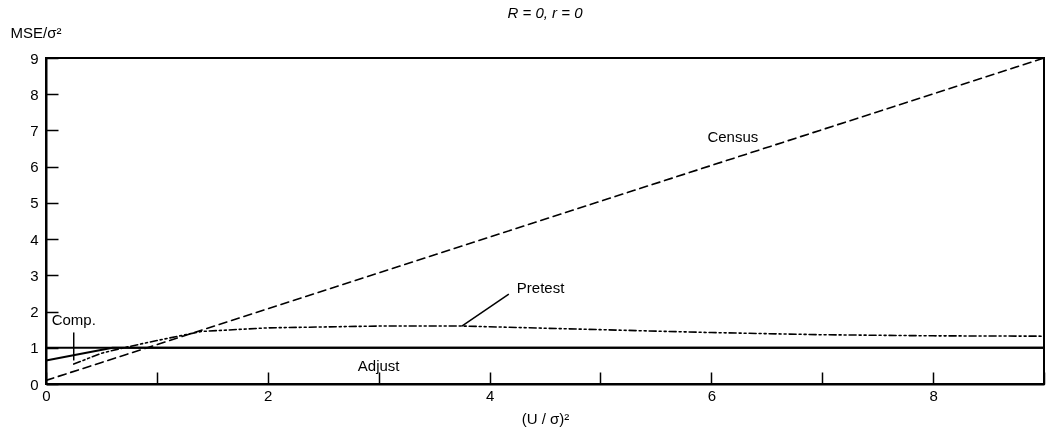 Image resolution: width=1055 pixels, height=432 pixels. What do you see at coordinates (34, 384) in the screenshot?
I see `y-tick-label: 0` at bounding box center [34, 384].